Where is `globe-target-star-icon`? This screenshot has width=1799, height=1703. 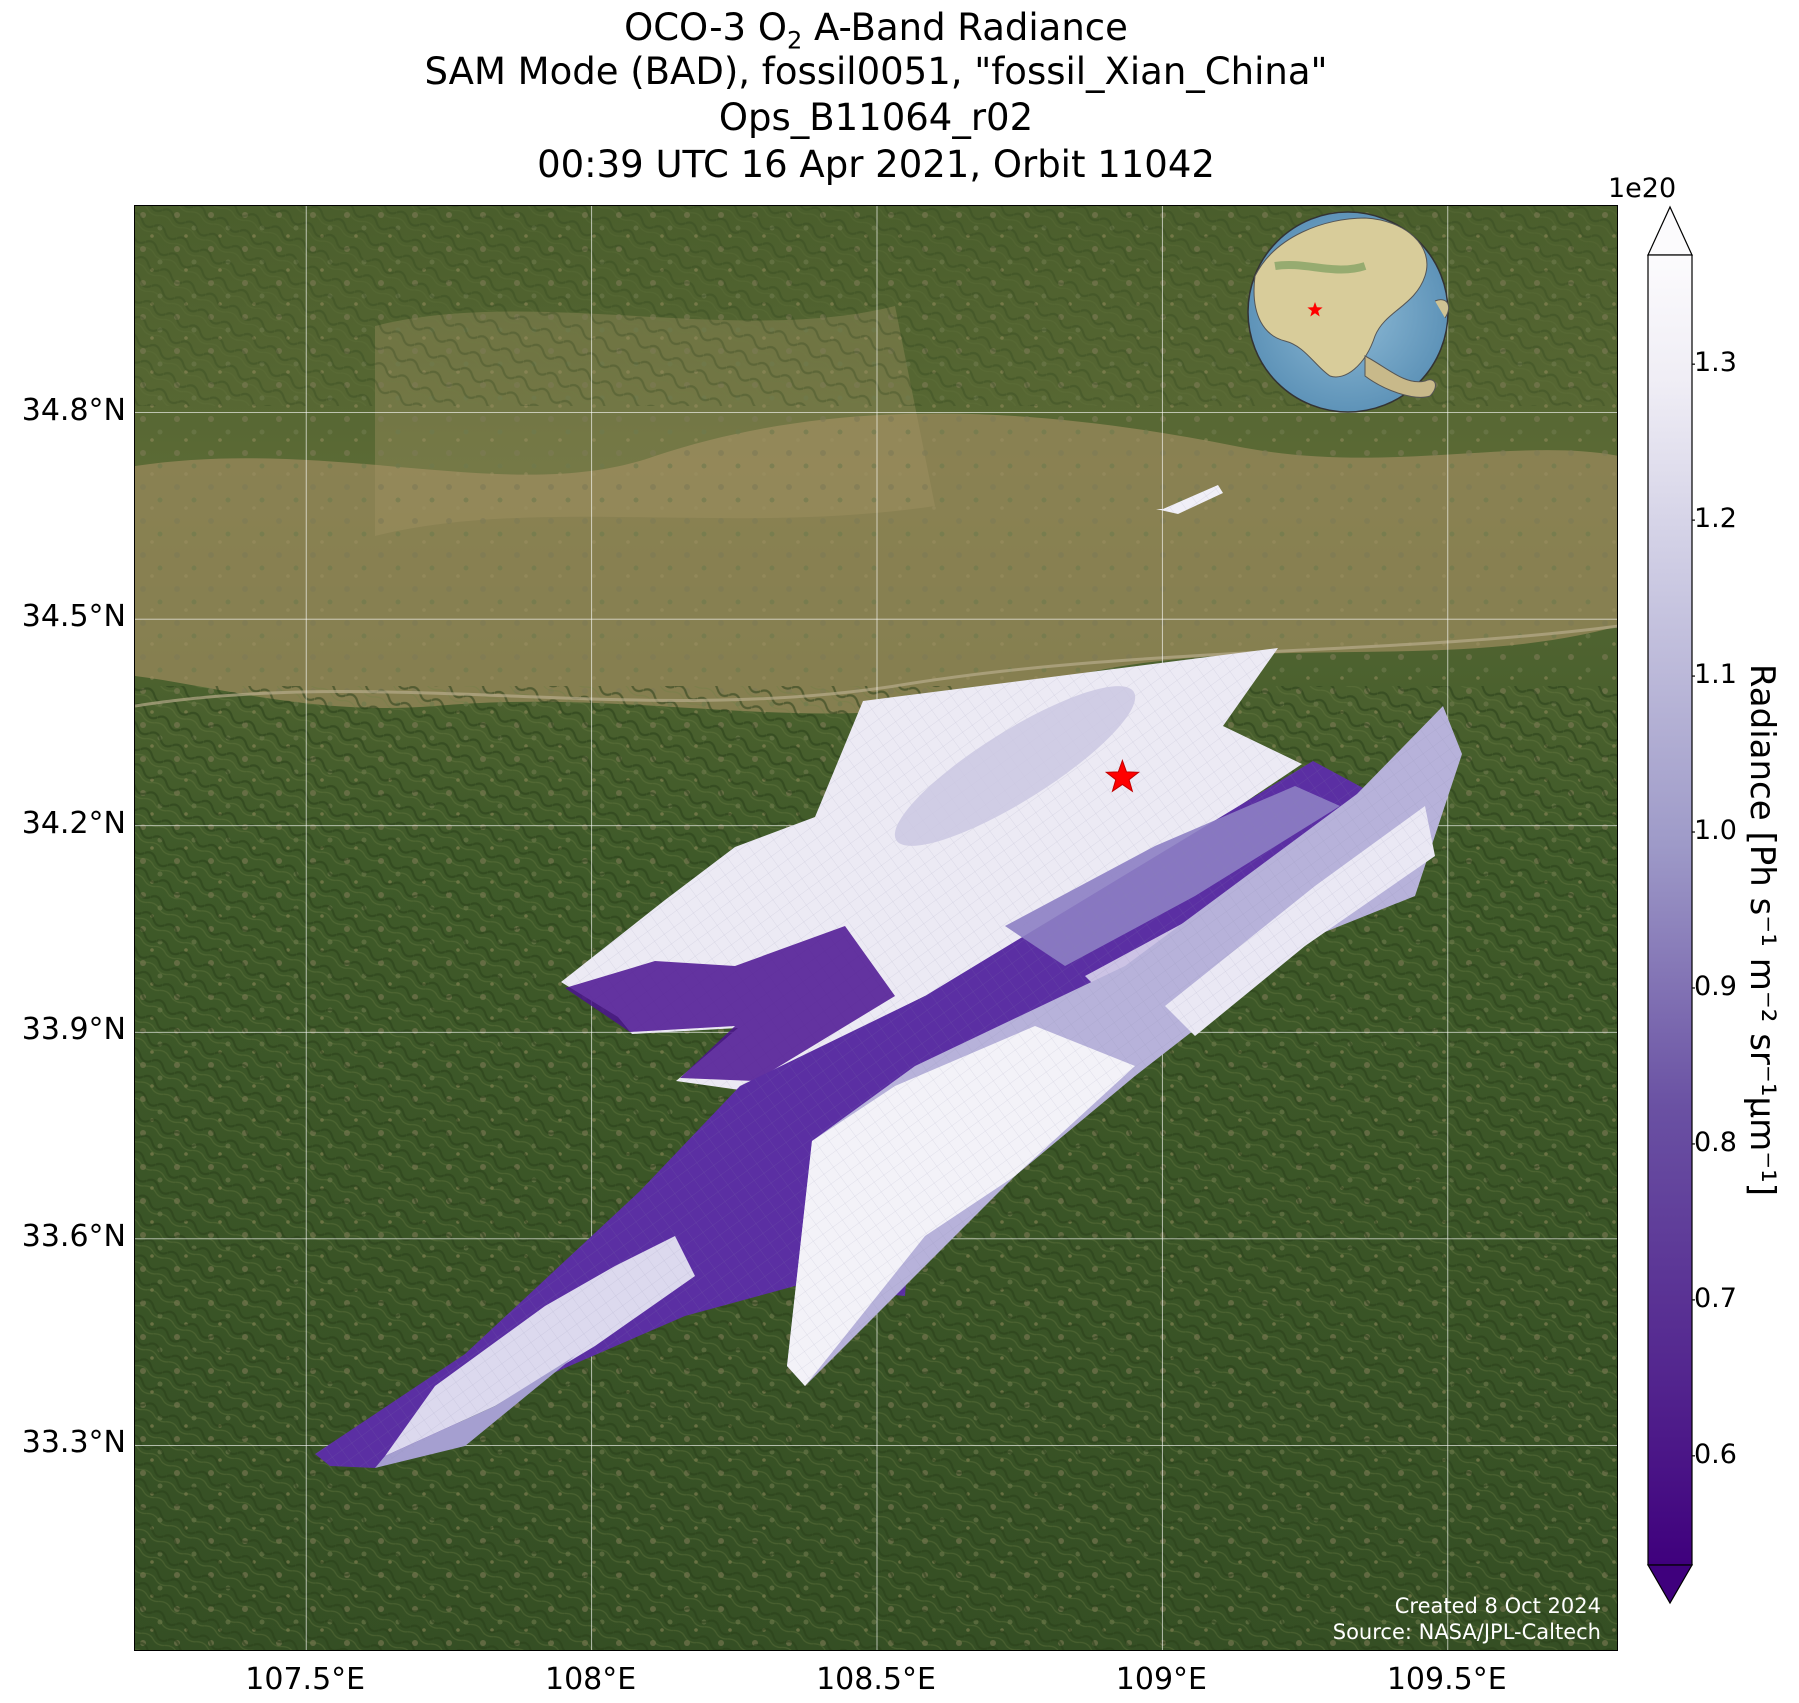 globe-target-star-icon is located at coordinates (1315, 309).